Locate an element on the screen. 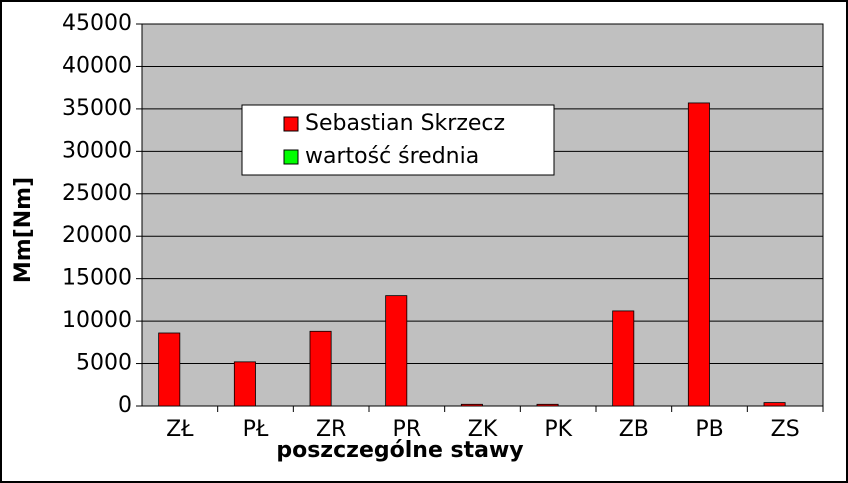  x-axis-title: poszczególne stawy is located at coordinates (399, 450).